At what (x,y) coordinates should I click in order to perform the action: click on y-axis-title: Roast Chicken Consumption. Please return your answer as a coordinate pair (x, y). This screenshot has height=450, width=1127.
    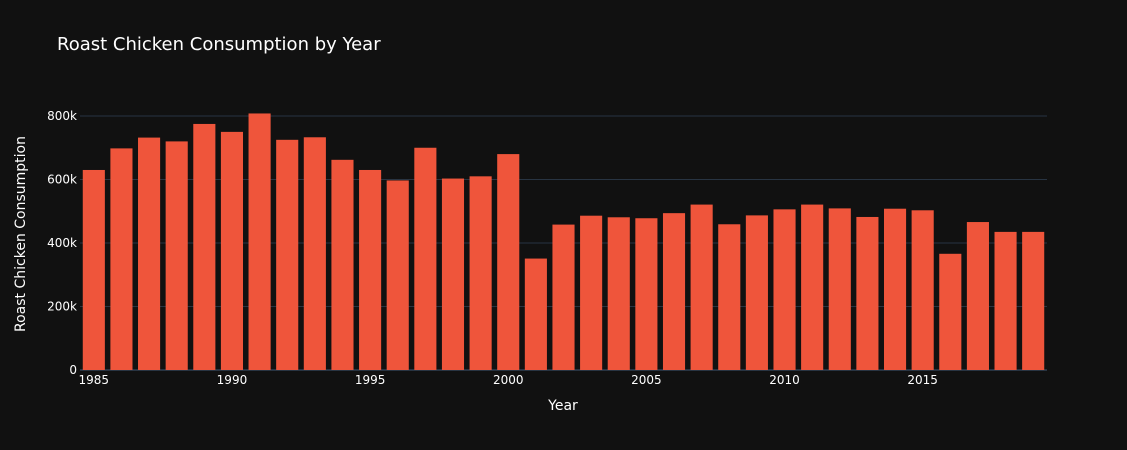
    Looking at the image, I should click on (21, 234).